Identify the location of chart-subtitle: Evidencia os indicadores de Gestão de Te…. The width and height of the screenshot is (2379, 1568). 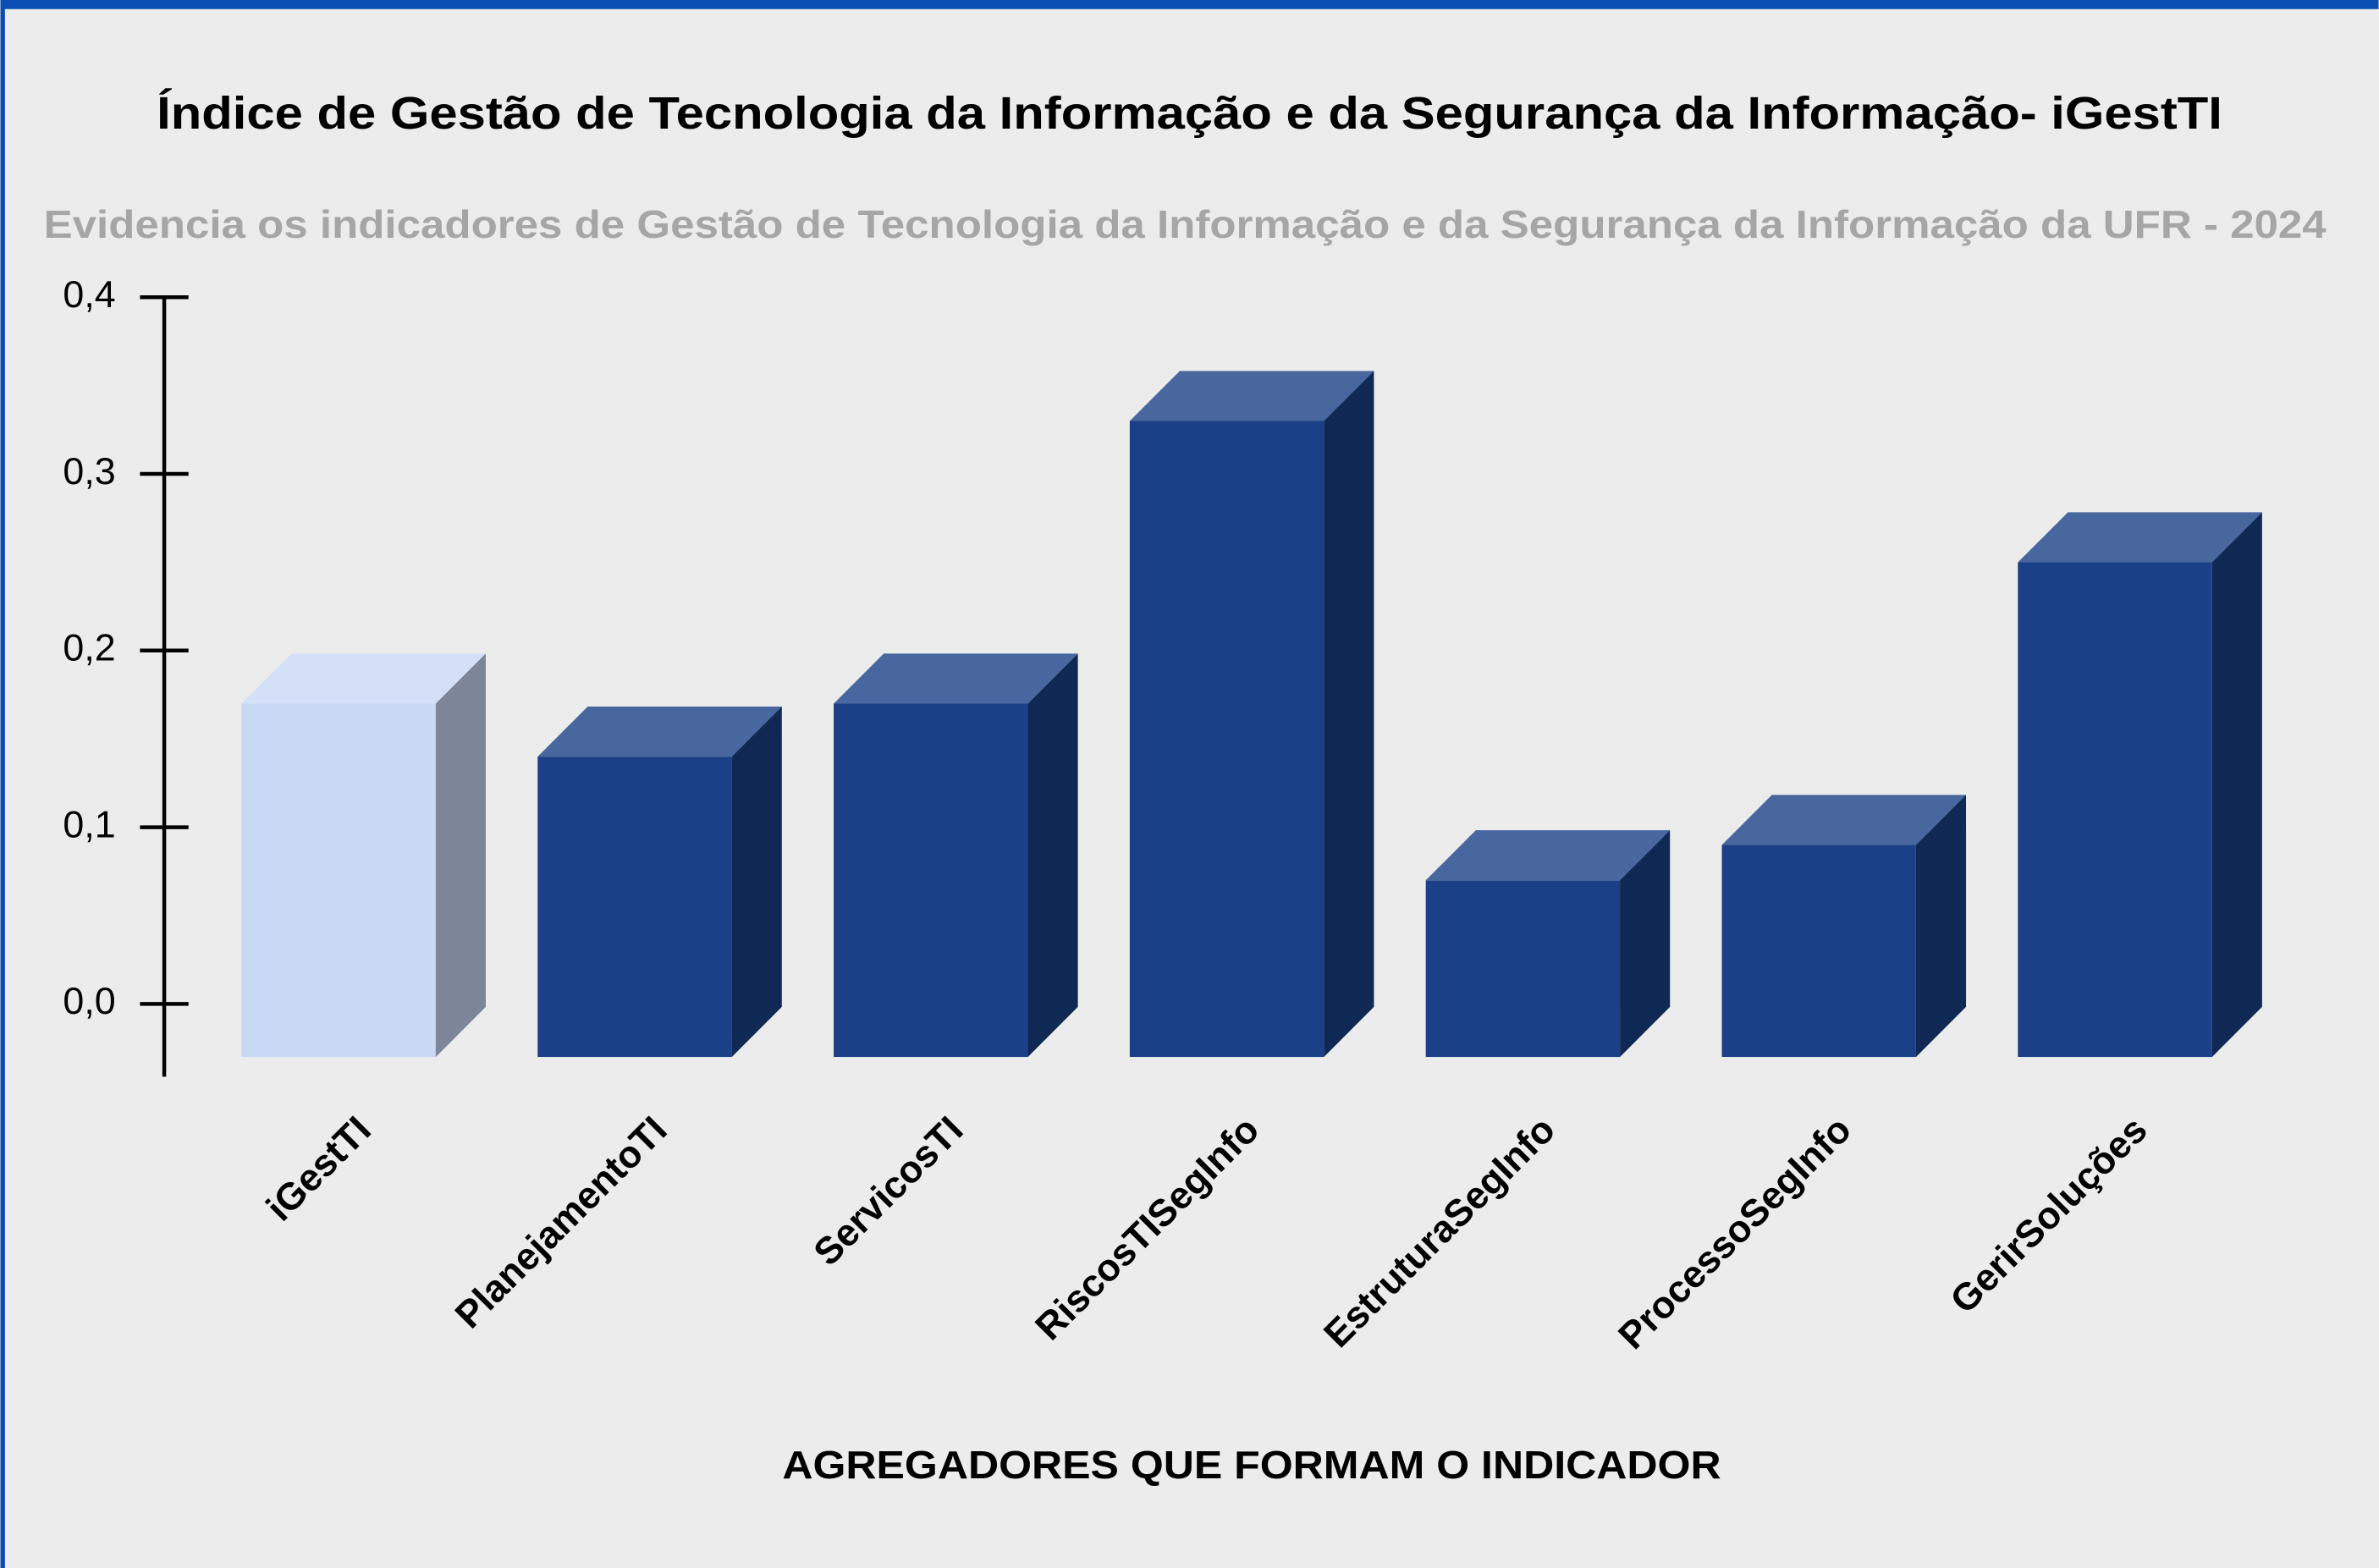
(1185, 224).